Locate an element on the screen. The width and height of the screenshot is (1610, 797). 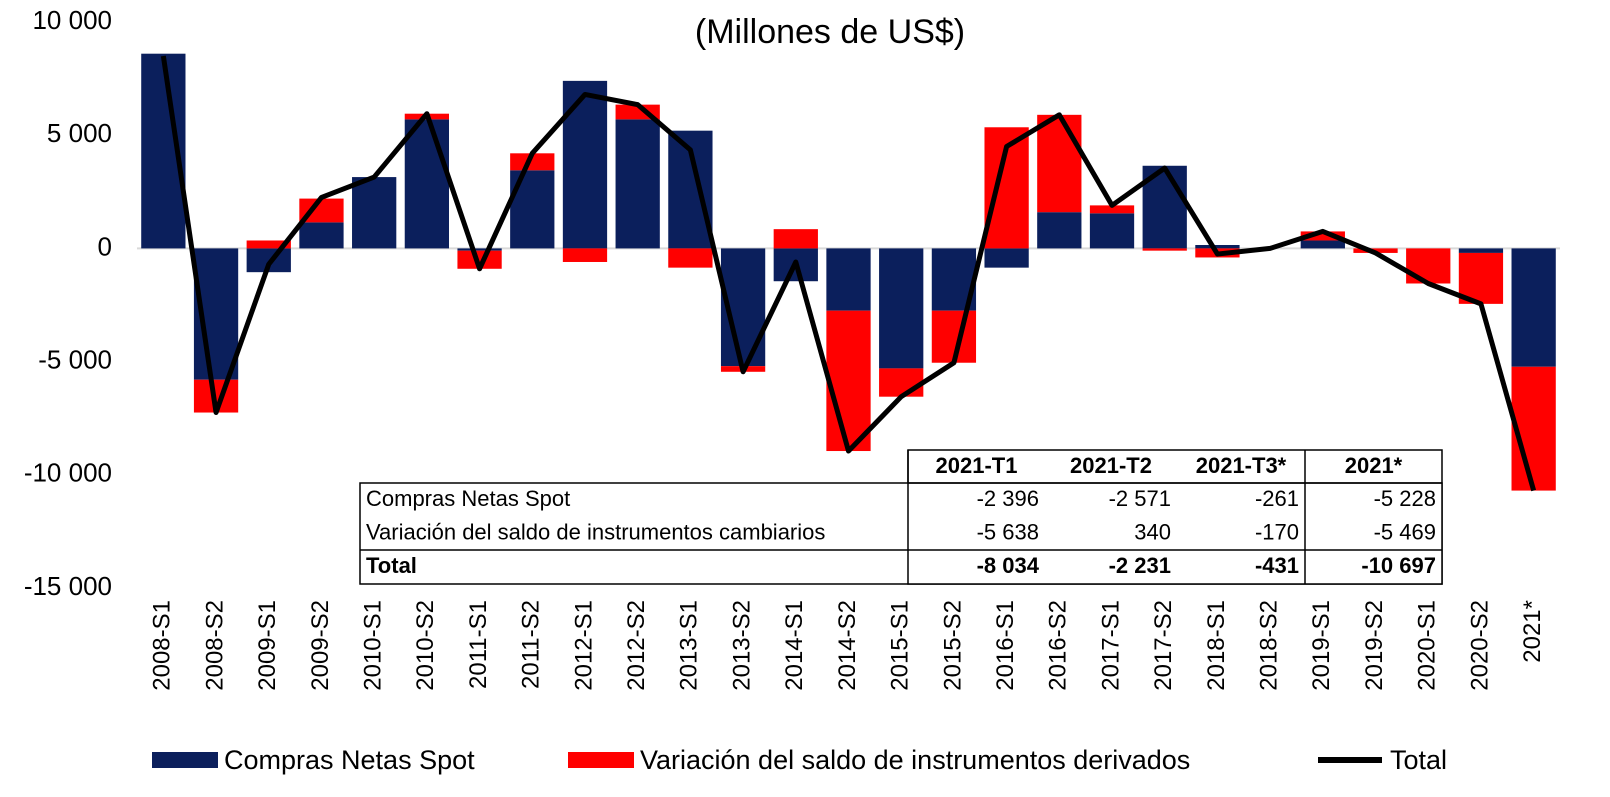
x-tick-label: 2016-S2 is located at coordinates (1058, 645).